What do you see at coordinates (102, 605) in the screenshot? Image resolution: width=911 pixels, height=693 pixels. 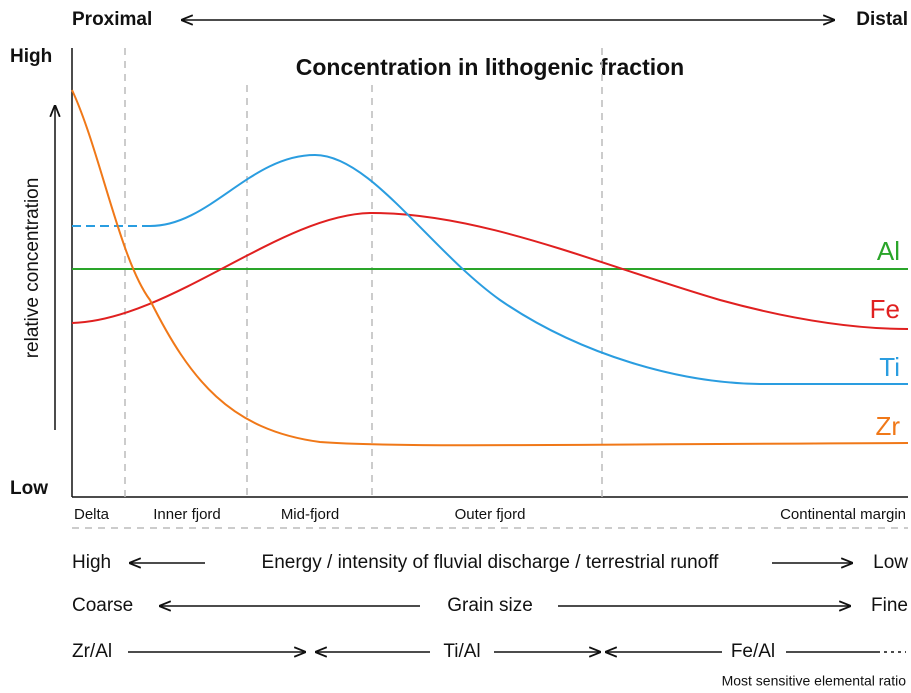 I see `grain-left: Coarse` at bounding box center [102, 605].